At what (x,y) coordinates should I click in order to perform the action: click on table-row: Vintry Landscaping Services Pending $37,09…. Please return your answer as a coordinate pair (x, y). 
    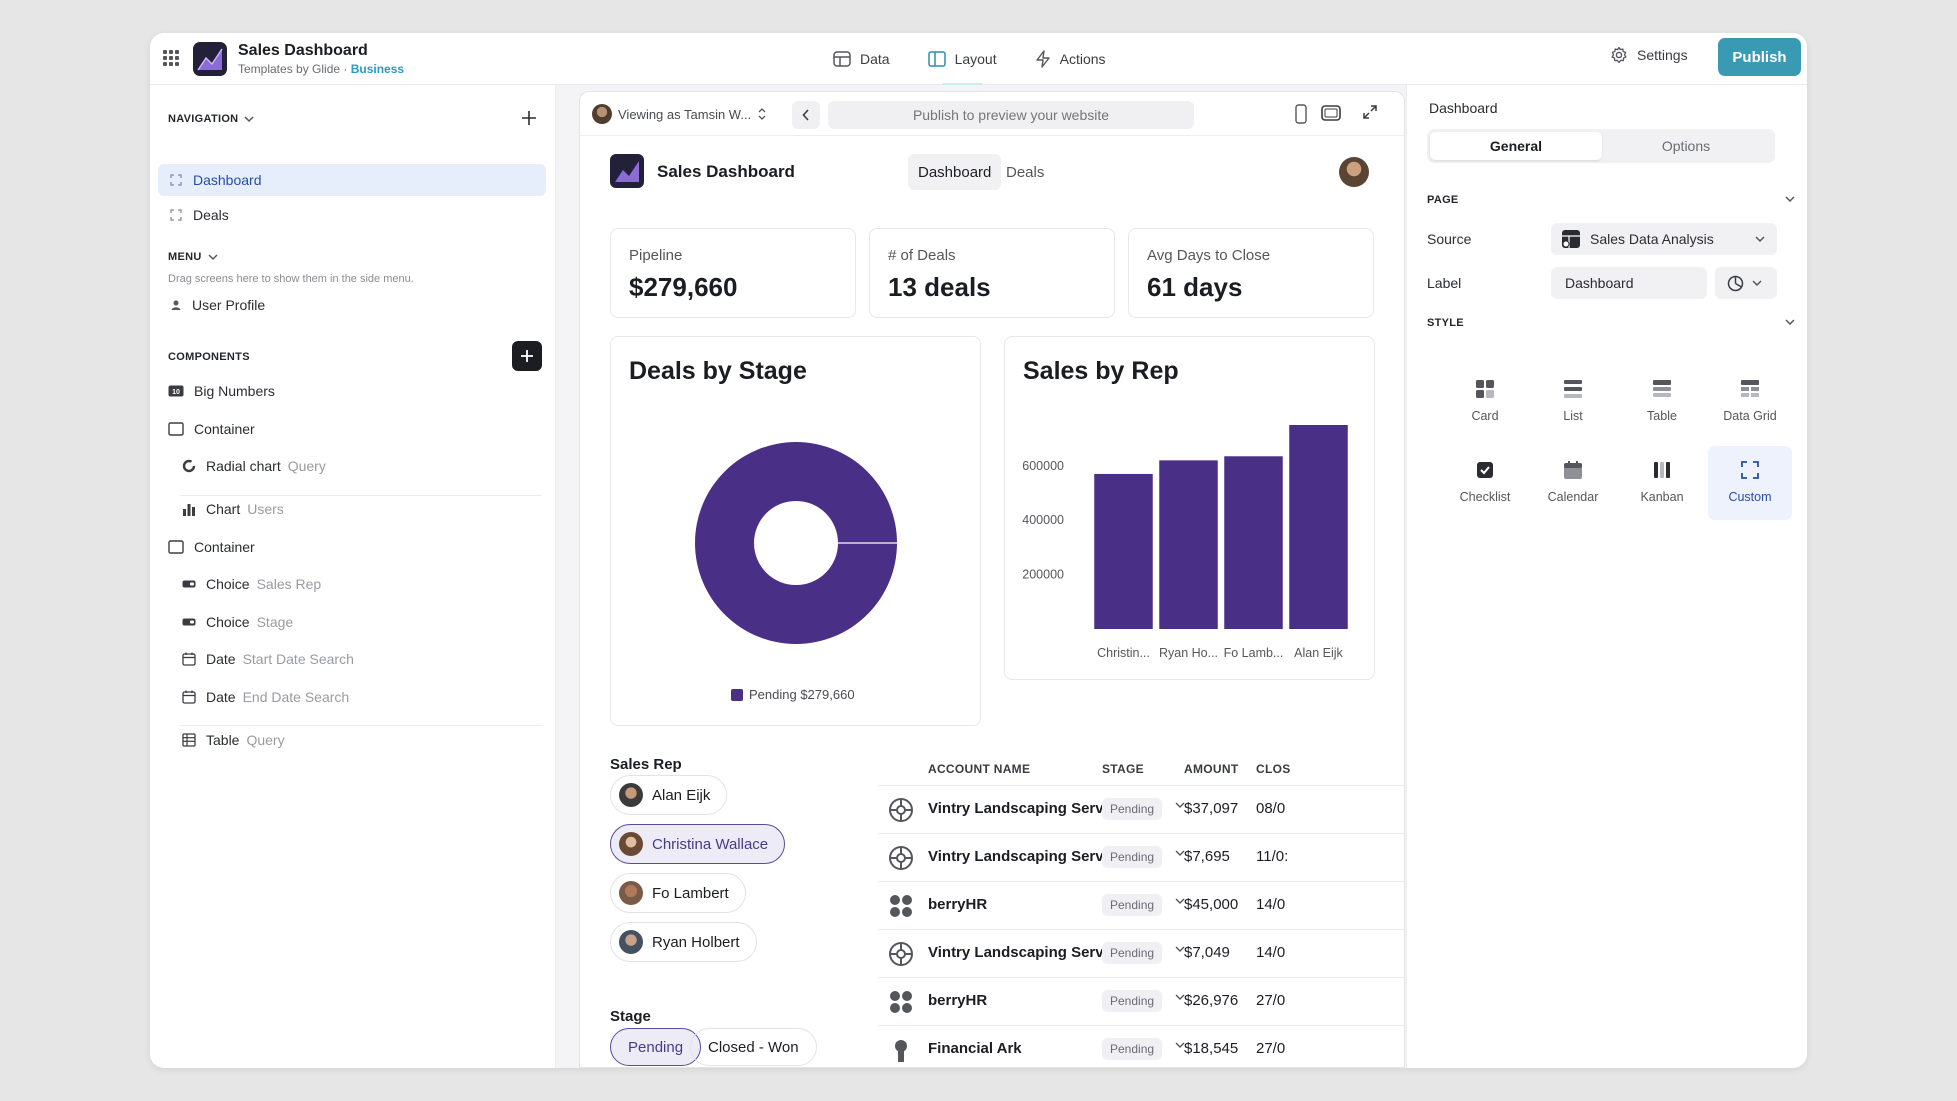
    Looking at the image, I should click on (1141, 809).